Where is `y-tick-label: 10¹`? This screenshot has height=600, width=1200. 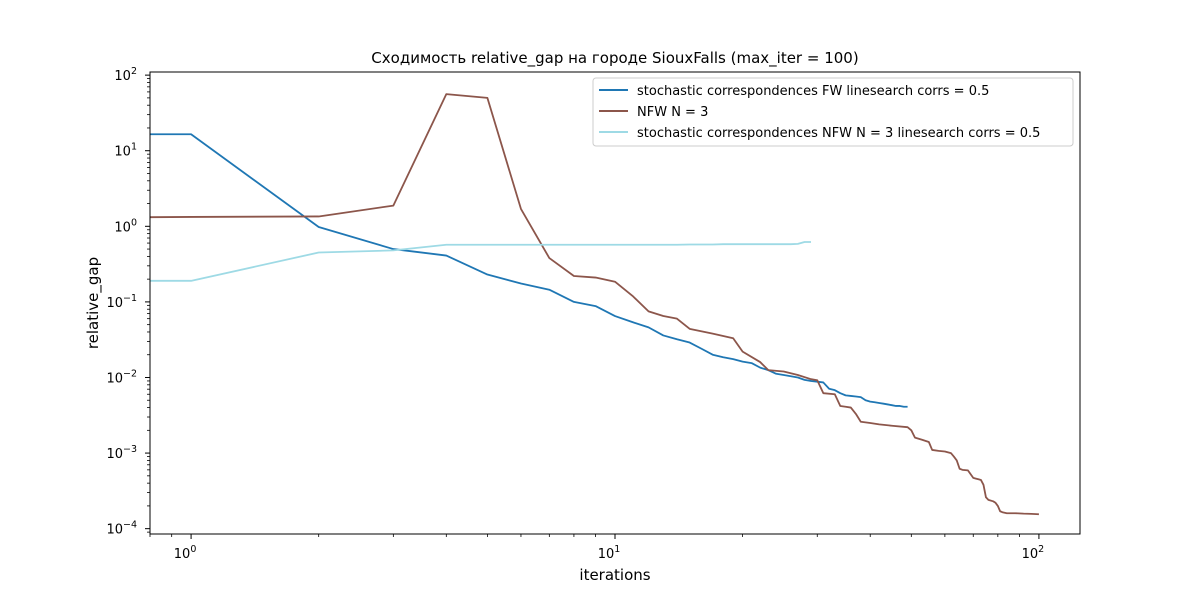
y-tick-label: 10¹ is located at coordinates (125, 151).